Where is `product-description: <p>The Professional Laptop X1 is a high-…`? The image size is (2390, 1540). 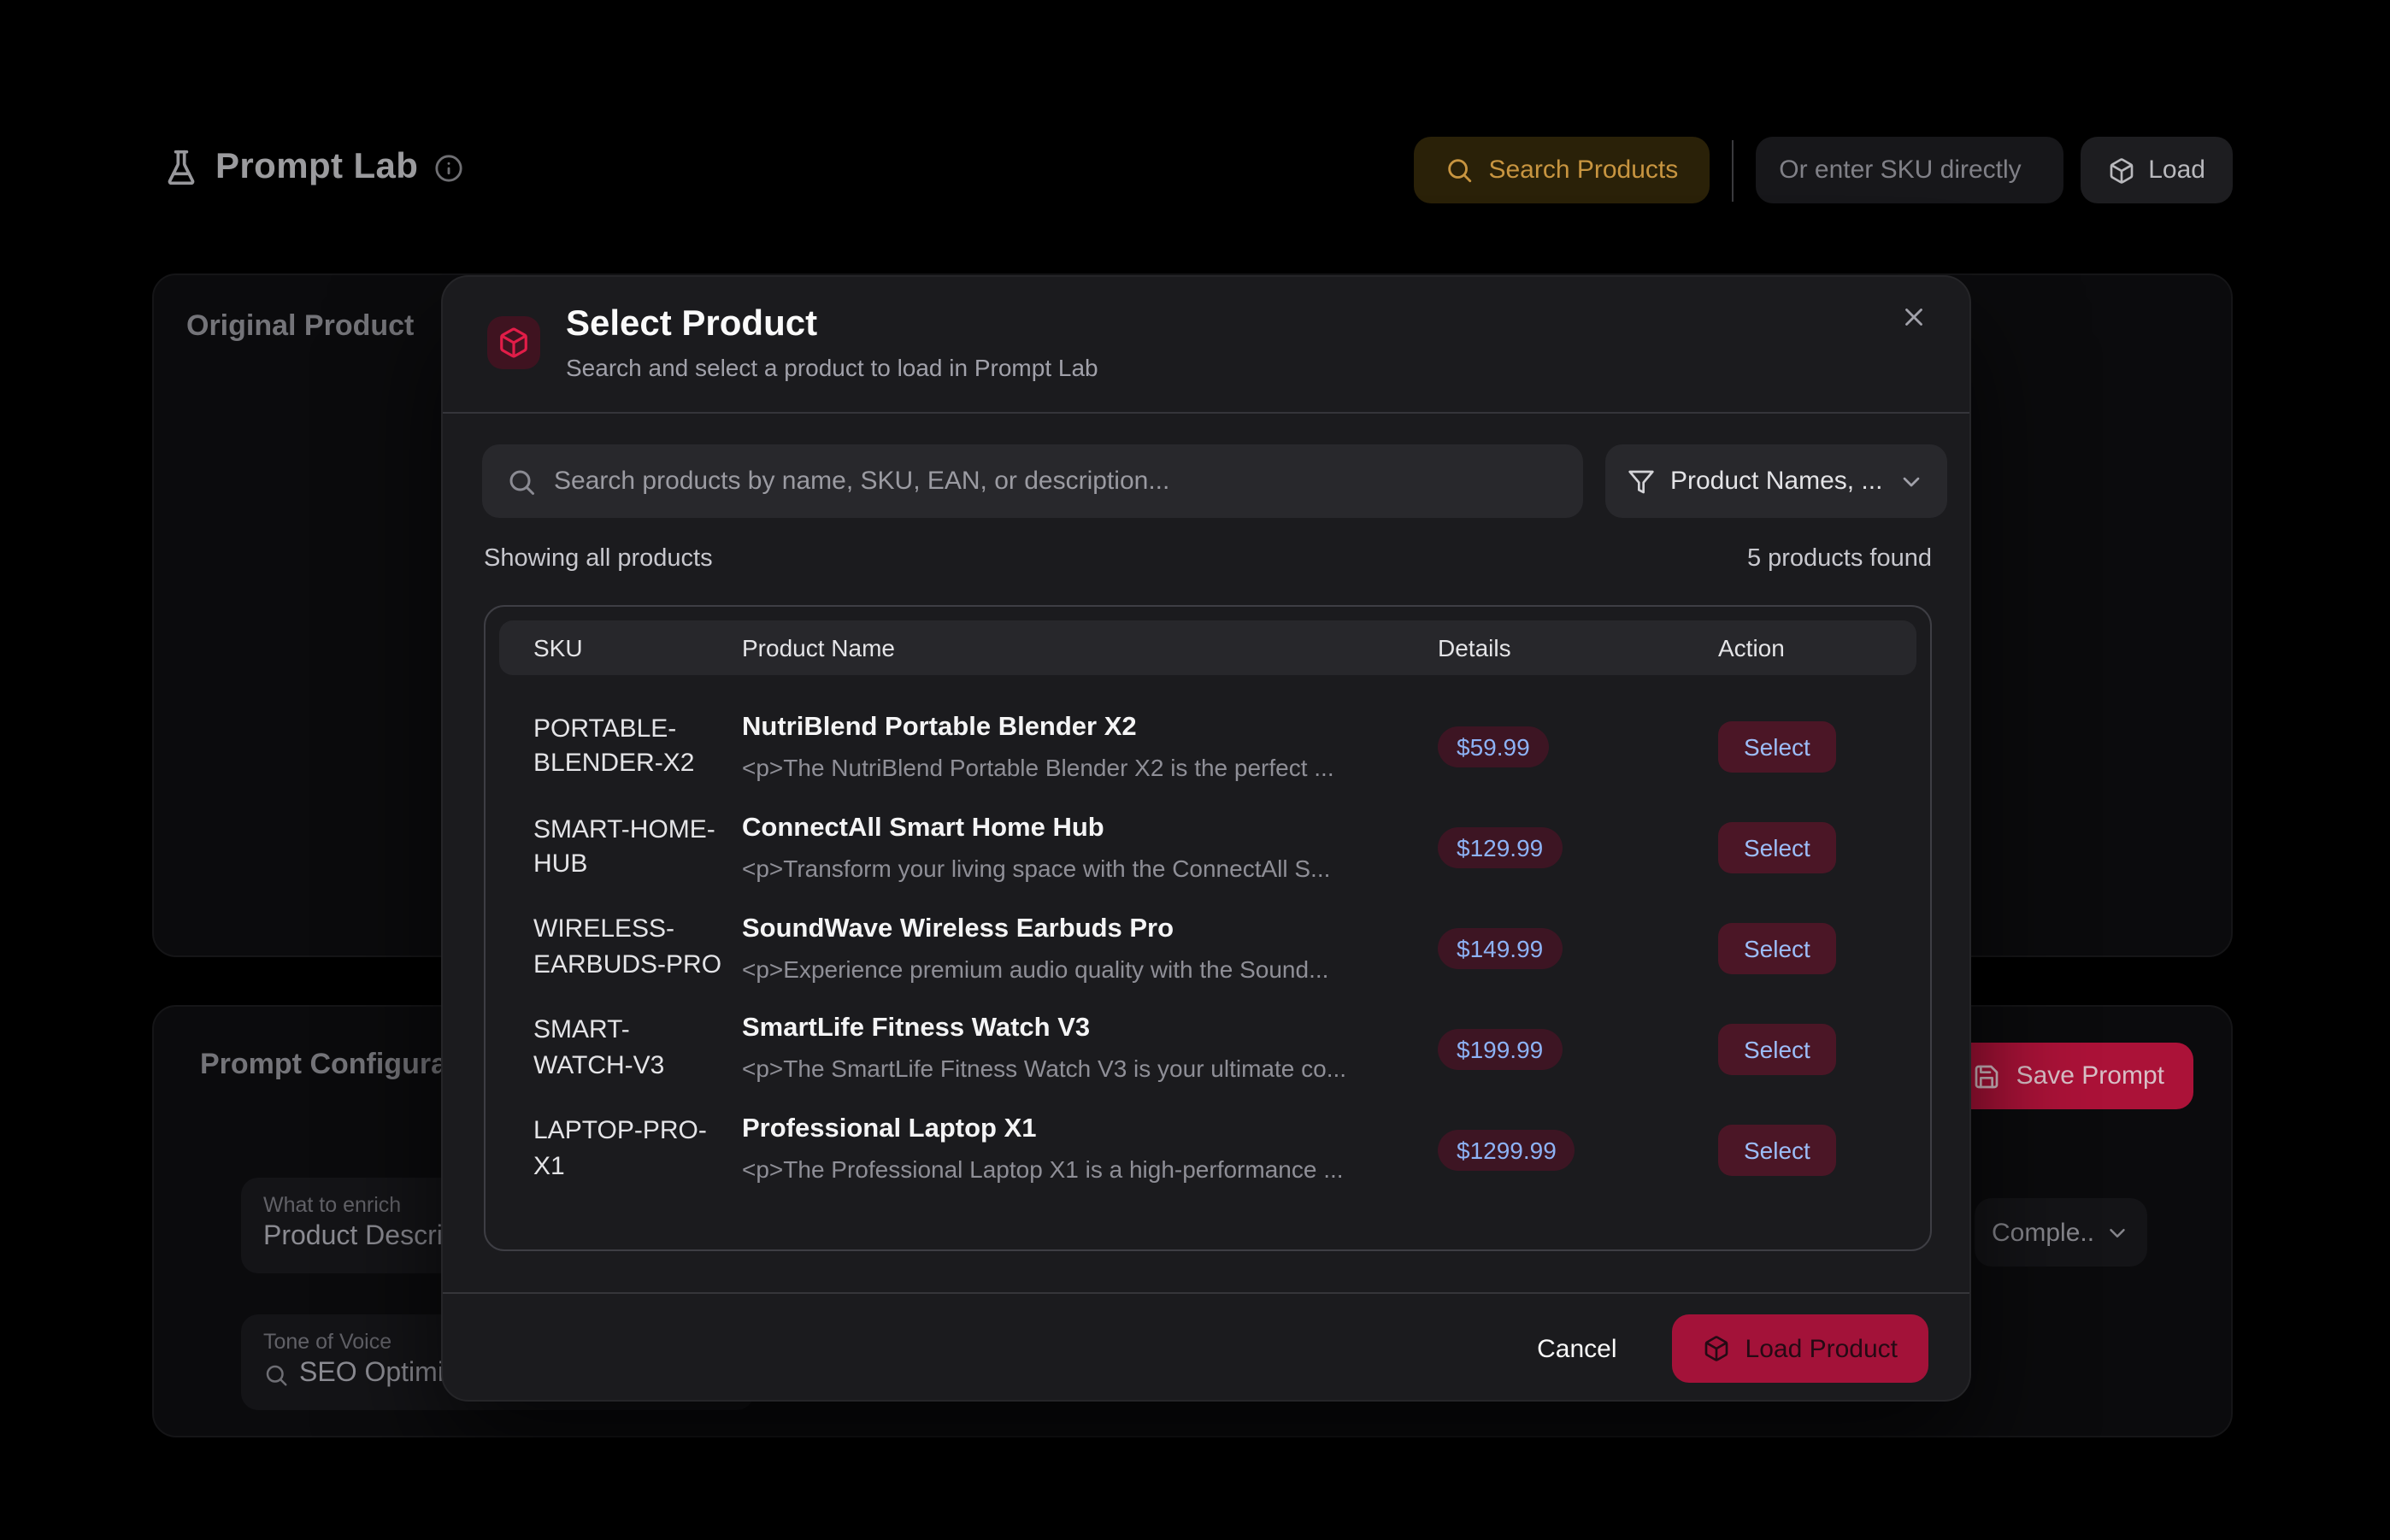
product-description: <p>The Professional Laptop X1 is a high-… is located at coordinates (1043, 1169).